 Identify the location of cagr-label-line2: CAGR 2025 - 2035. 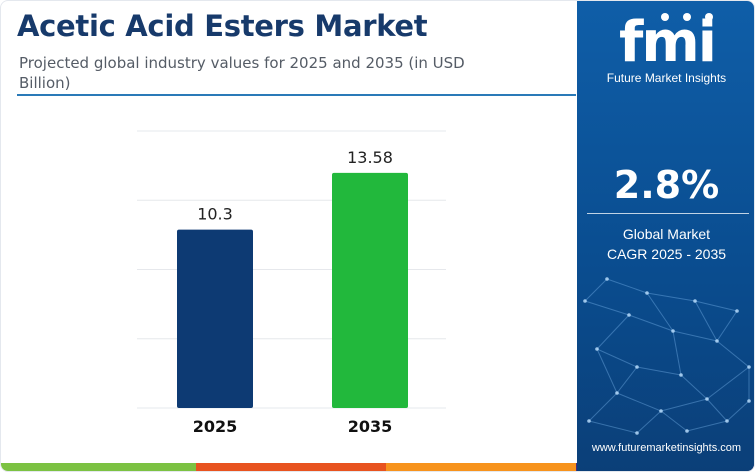
(666, 254).